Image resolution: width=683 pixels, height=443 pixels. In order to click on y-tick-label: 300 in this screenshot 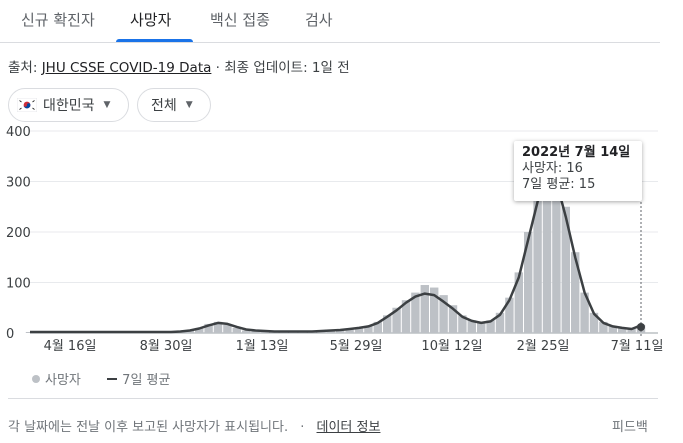, I will do `click(18, 183)`.